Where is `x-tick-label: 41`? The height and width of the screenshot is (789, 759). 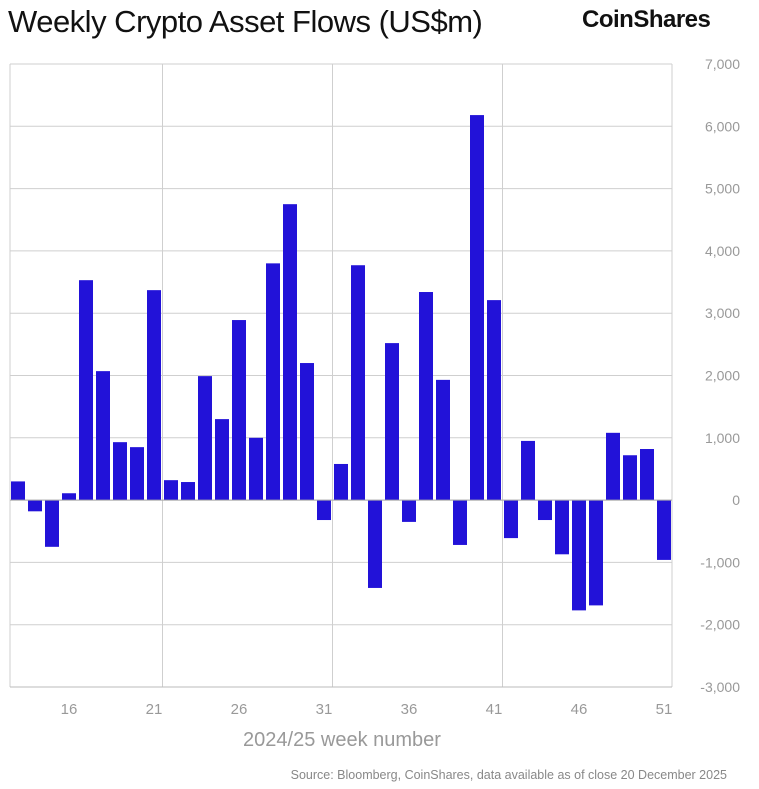
x-tick-label: 41 is located at coordinates (494, 709).